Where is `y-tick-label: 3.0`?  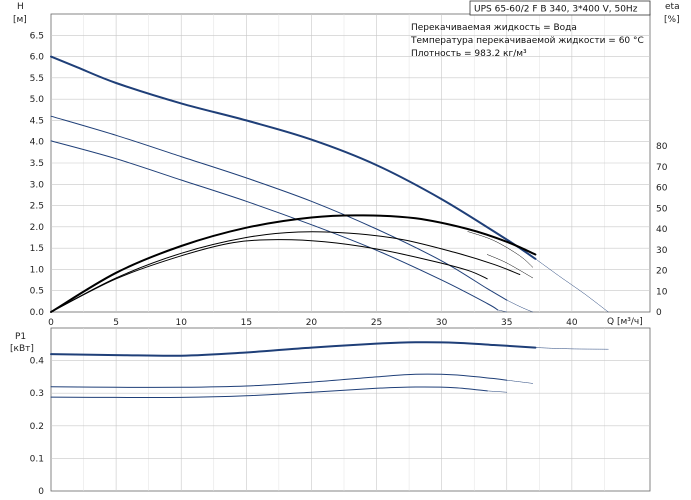
y-tick-label: 3.0 is located at coordinates (37, 185).